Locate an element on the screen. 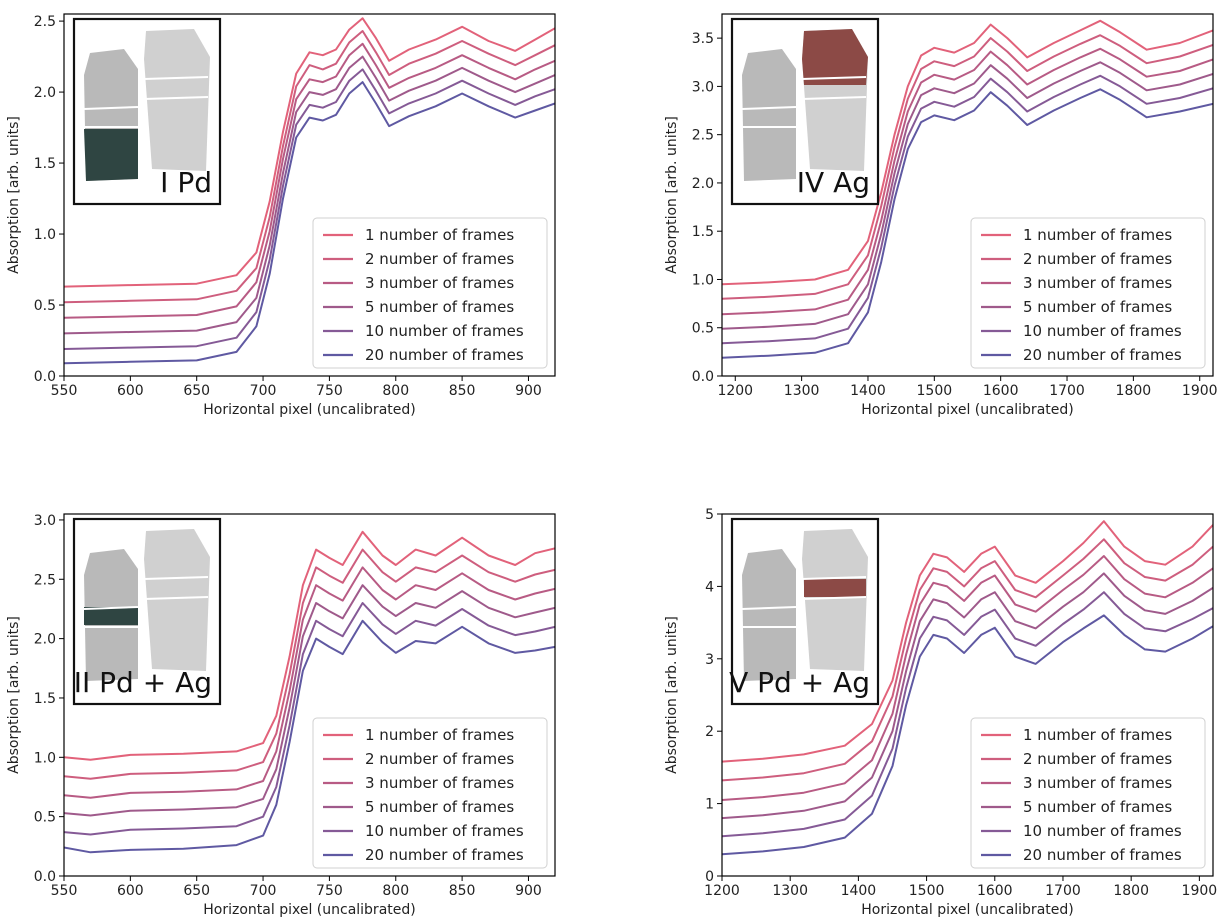 The height and width of the screenshot is (924, 1223). sample-inset: I Pd is located at coordinates (147, 111).